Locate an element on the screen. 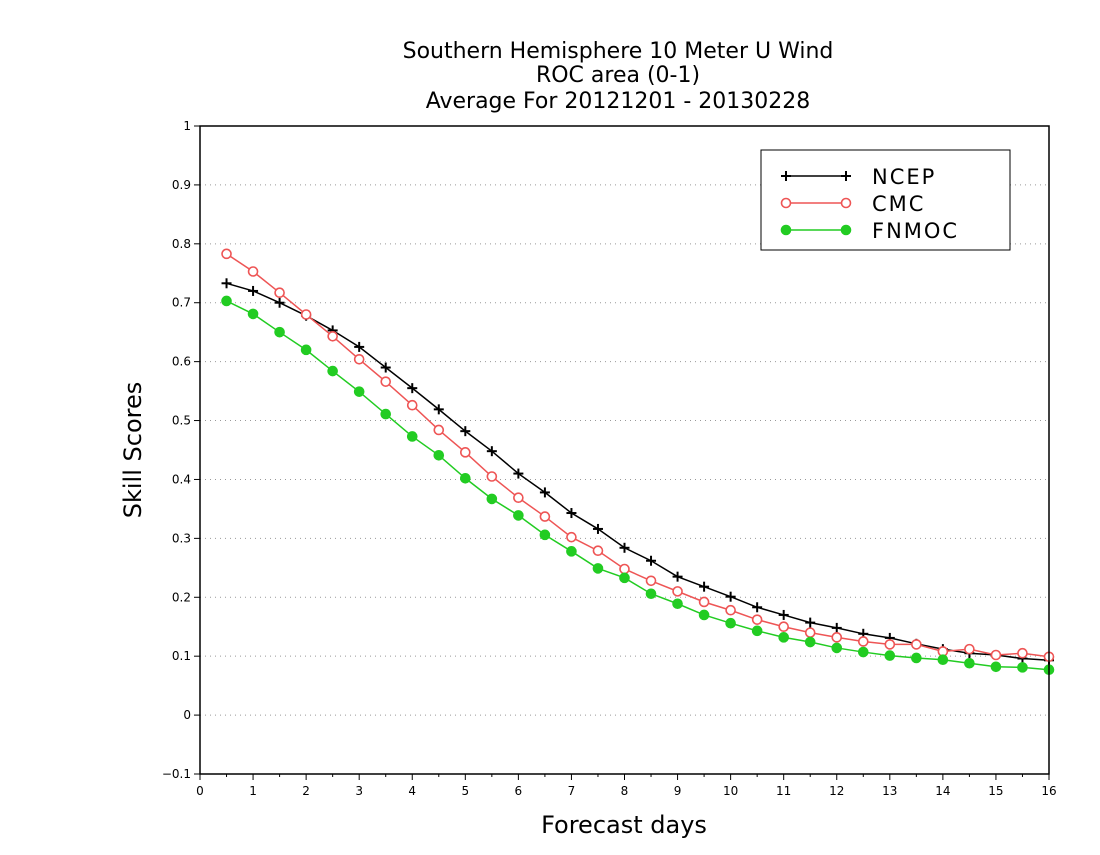 The height and width of the screenshot is (855, 1100). x-tick-label: 16 is located at coordinates (1048, 791).